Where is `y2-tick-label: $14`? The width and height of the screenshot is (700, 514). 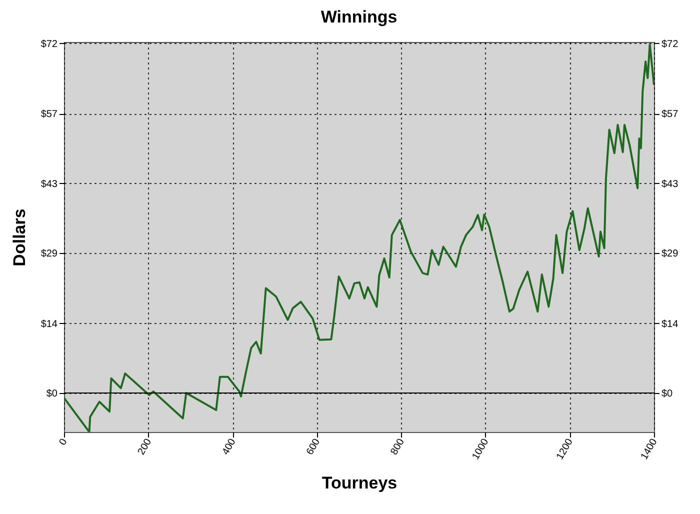 y2-tick-label: $14 is located at coordinates (670, 324).